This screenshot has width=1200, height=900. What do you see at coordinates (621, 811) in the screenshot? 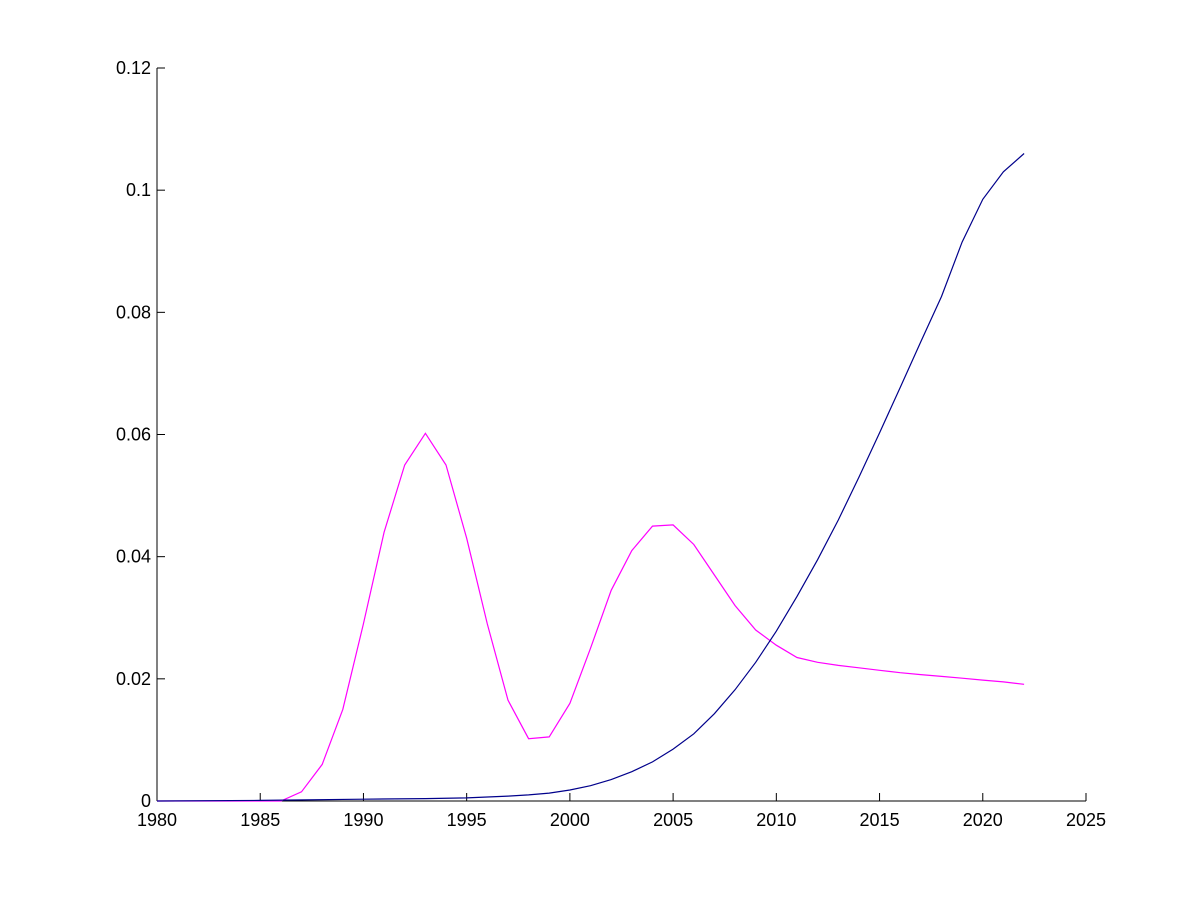
I see `x-axis-ticks: 1980 1985 1990 1995 2000 2005 2010 2015 2020 2025` at bounding box center [621, 811].